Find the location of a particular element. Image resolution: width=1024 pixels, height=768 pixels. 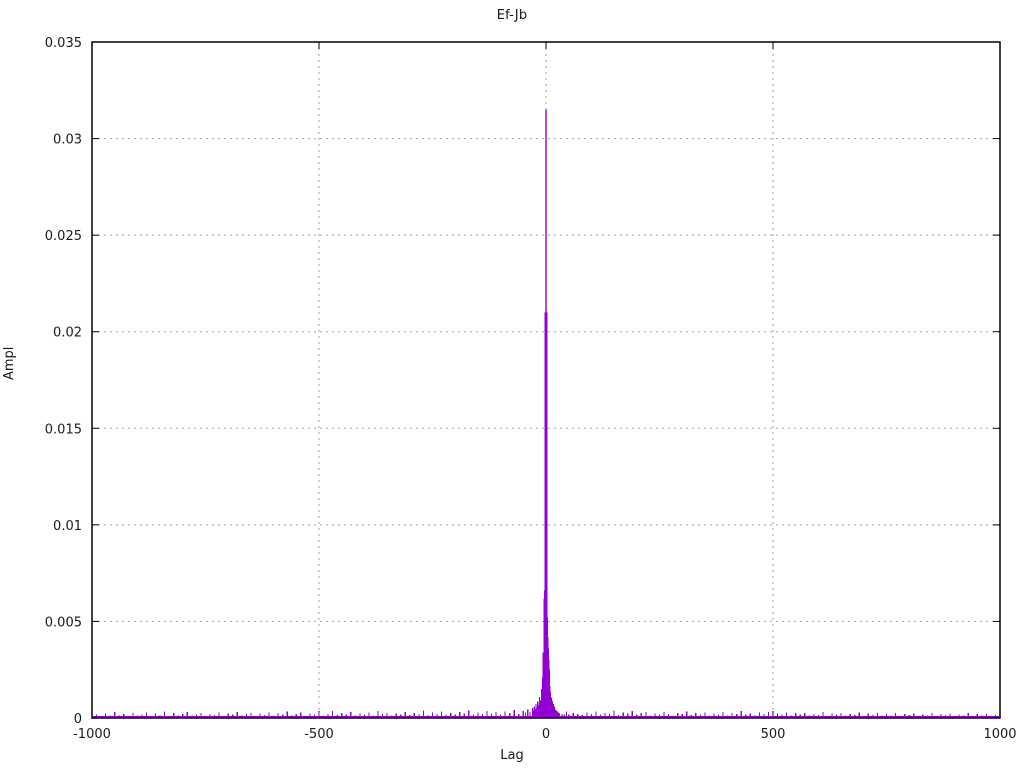

chart-title: Ef-Jb is located at coordinates (512, 15).